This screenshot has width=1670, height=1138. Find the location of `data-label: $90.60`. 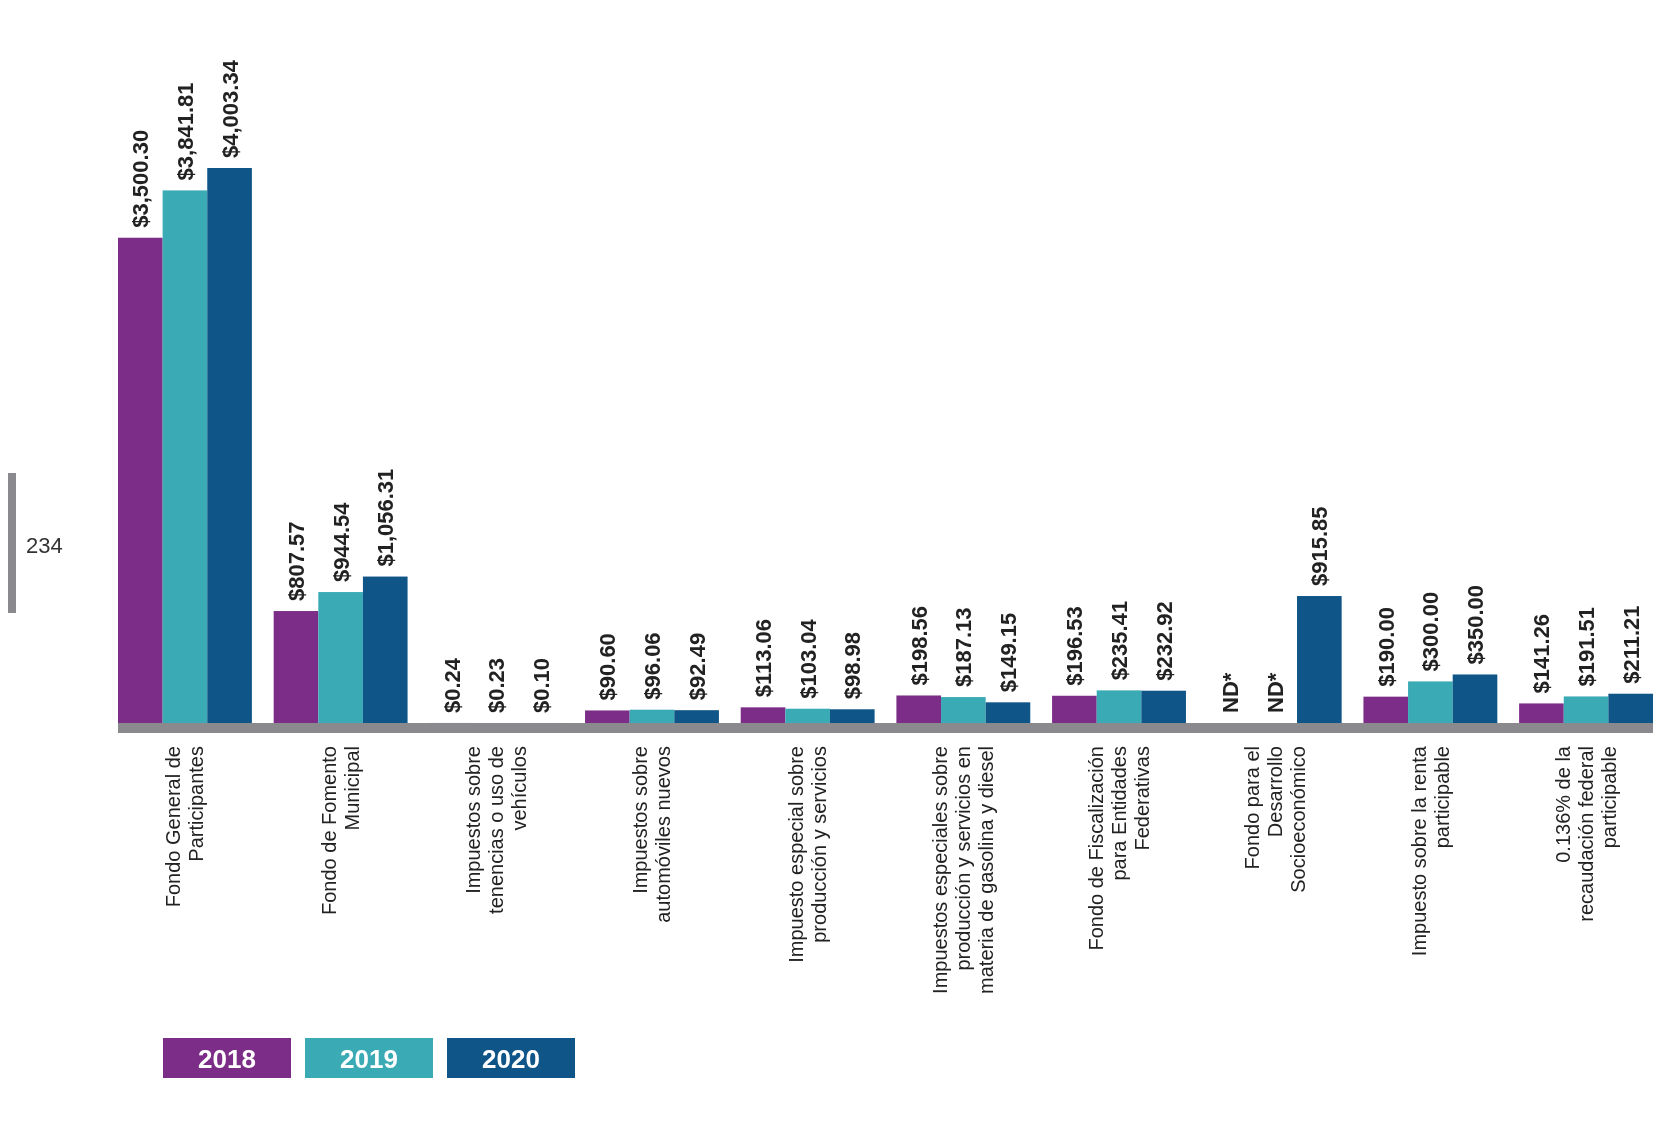

data-label: $90.60 is located at coordinates (608, 667).